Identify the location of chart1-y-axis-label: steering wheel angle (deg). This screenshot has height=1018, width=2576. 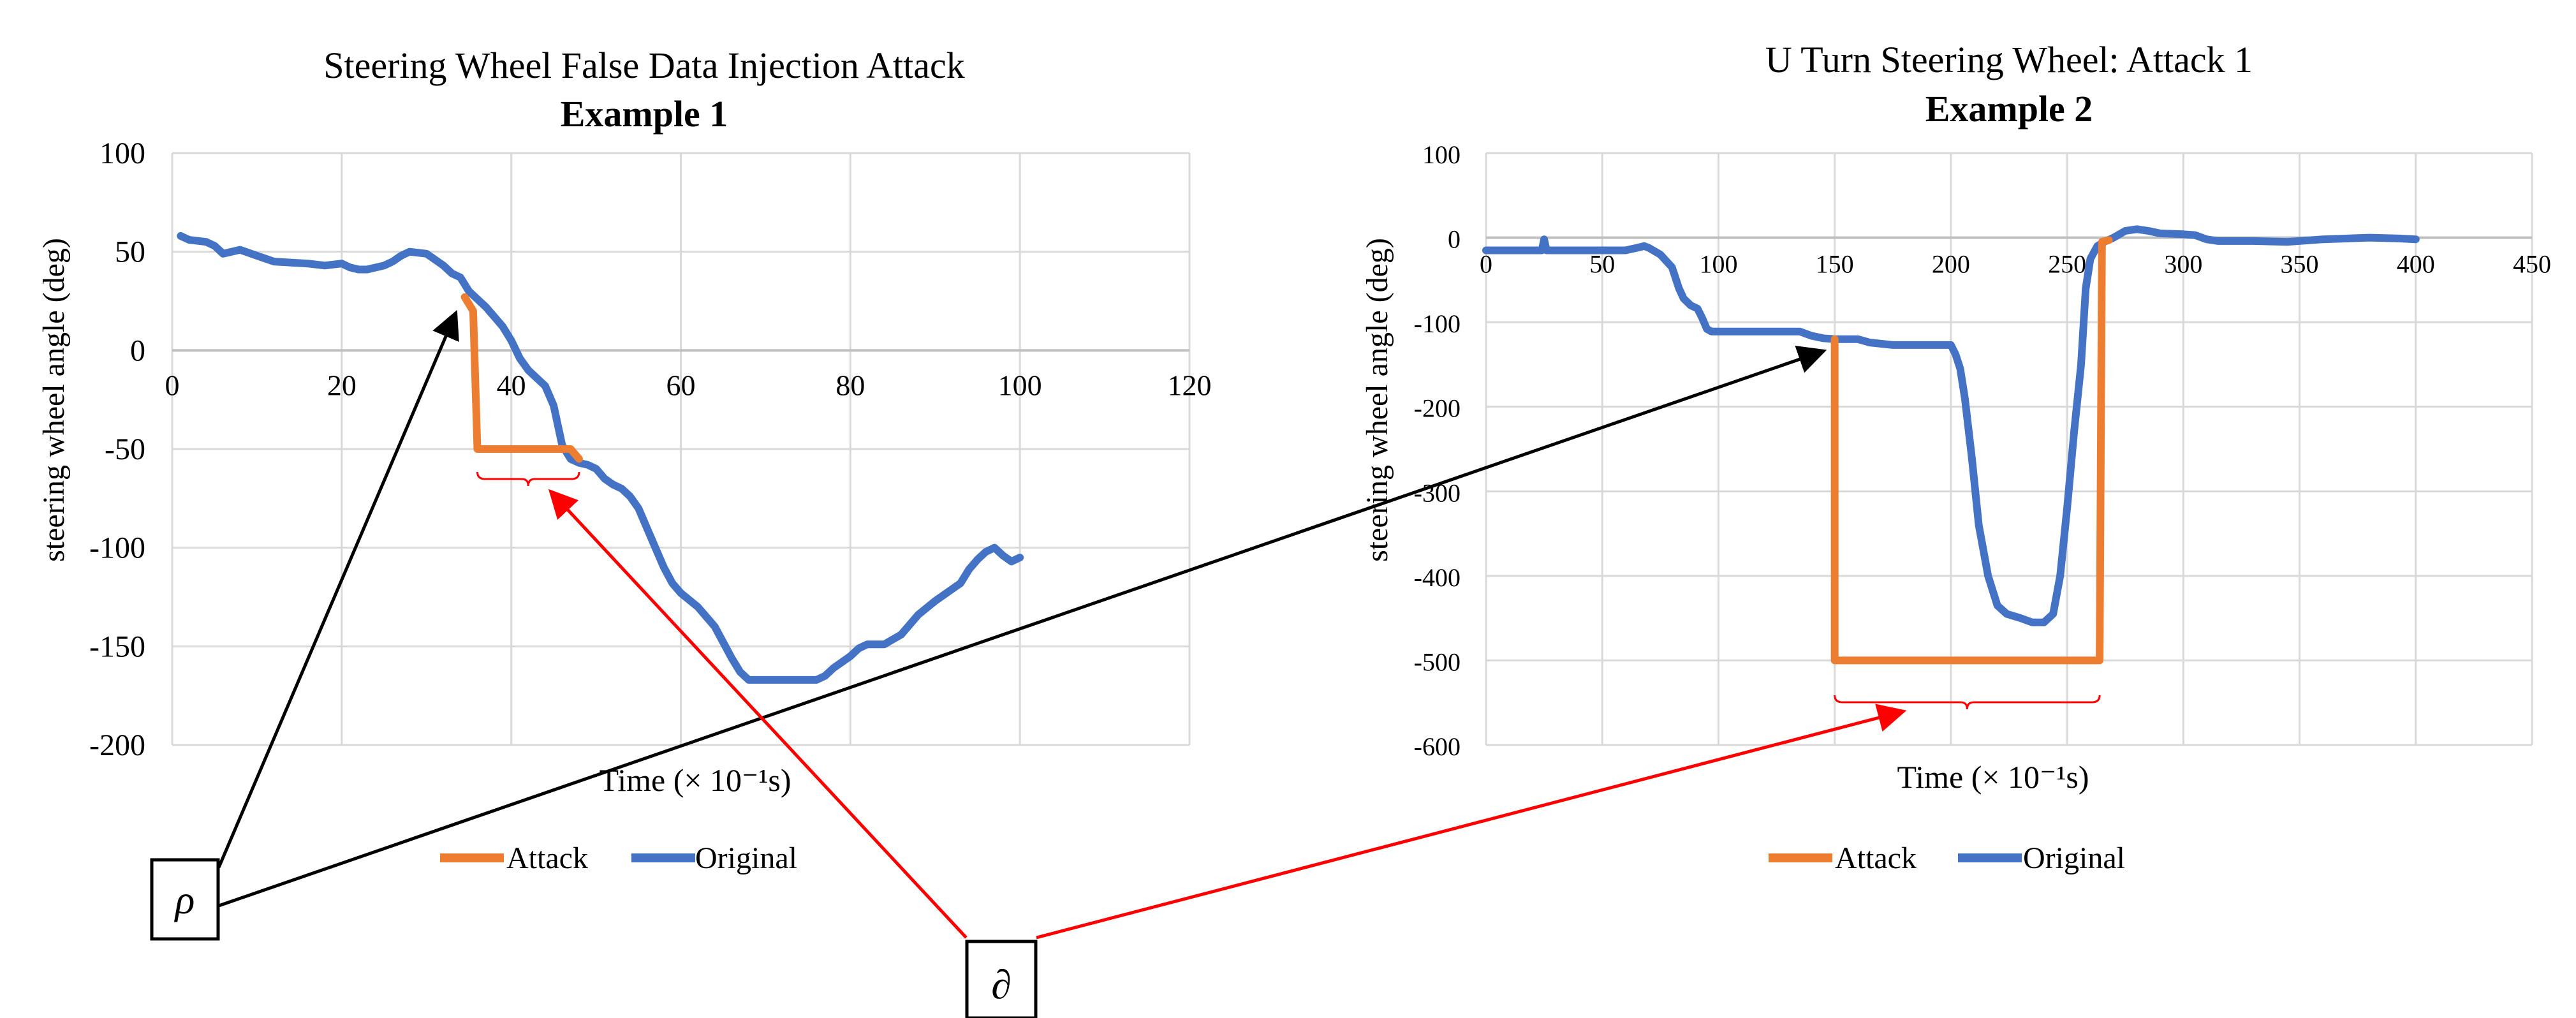
(54, 400).